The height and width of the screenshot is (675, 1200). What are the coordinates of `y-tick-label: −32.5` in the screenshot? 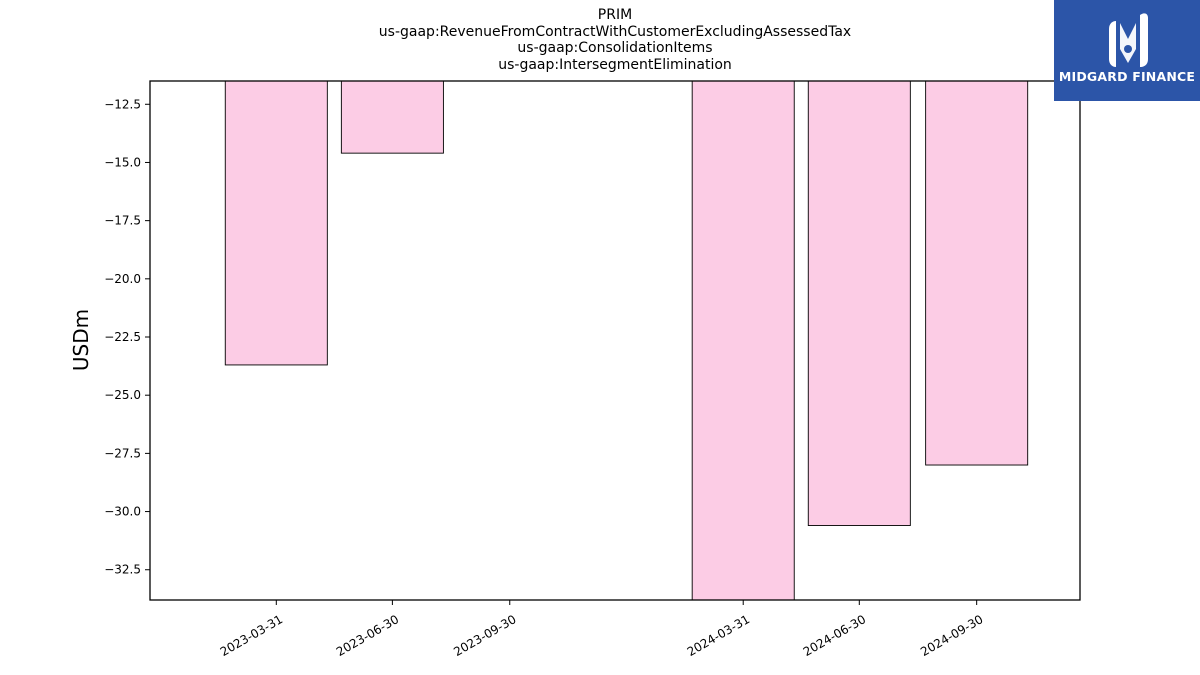 It's located at (122, 570).